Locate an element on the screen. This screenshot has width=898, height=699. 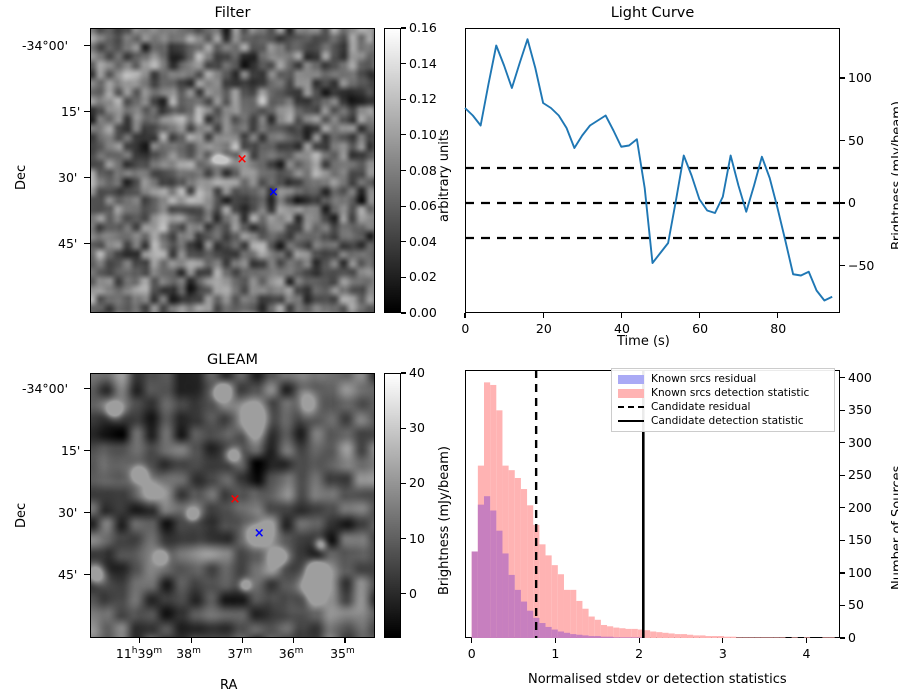
filter-sky-image: × × is located at coordinates (232, 170).